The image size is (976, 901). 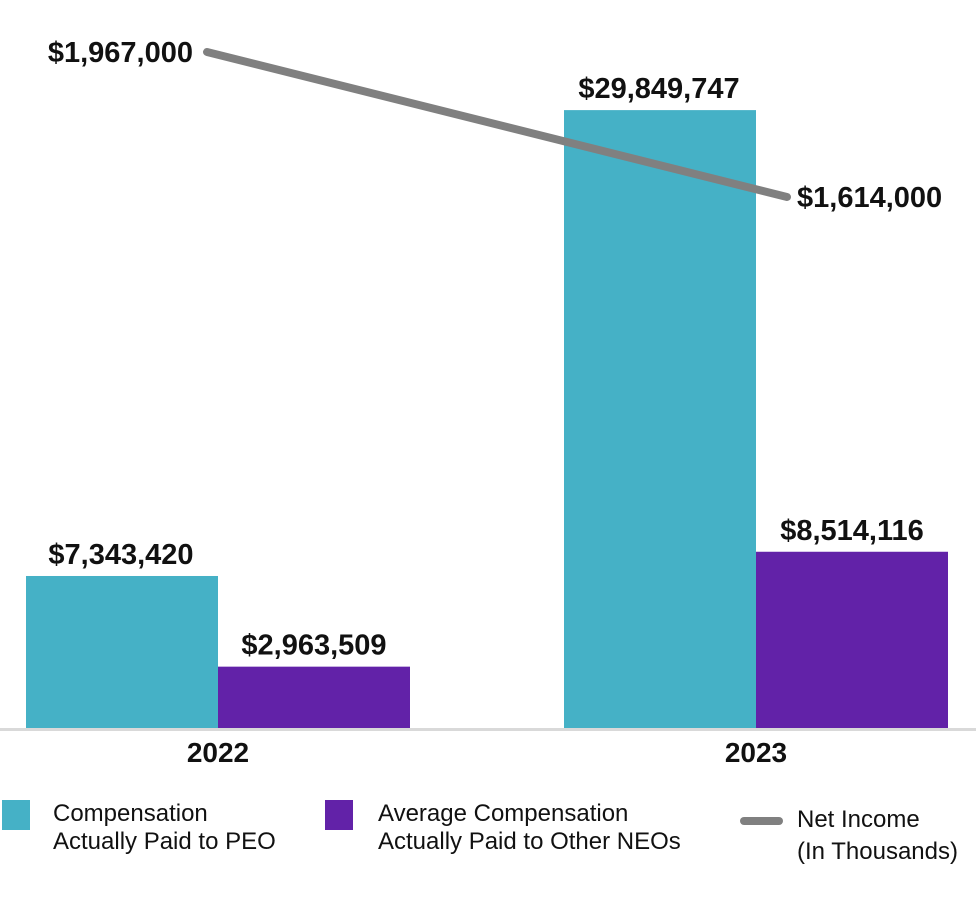 What do you see at coordinates (869, 198) in the screenshot?
I see `line-data-label: $1,614,000` at bounding box center [869, 198].